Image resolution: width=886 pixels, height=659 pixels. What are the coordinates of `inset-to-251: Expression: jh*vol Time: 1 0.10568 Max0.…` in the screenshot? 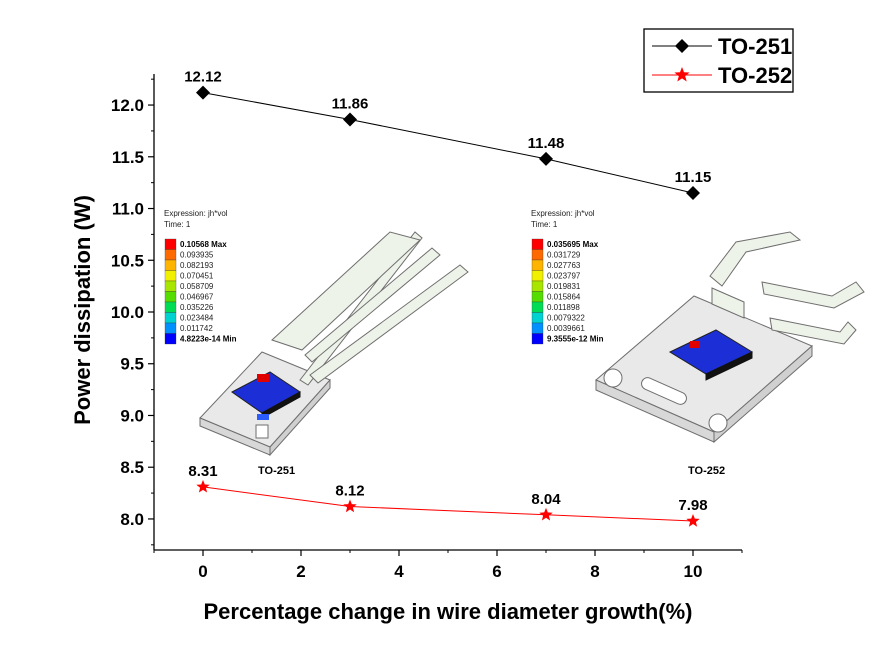 It's located at (316, 343).